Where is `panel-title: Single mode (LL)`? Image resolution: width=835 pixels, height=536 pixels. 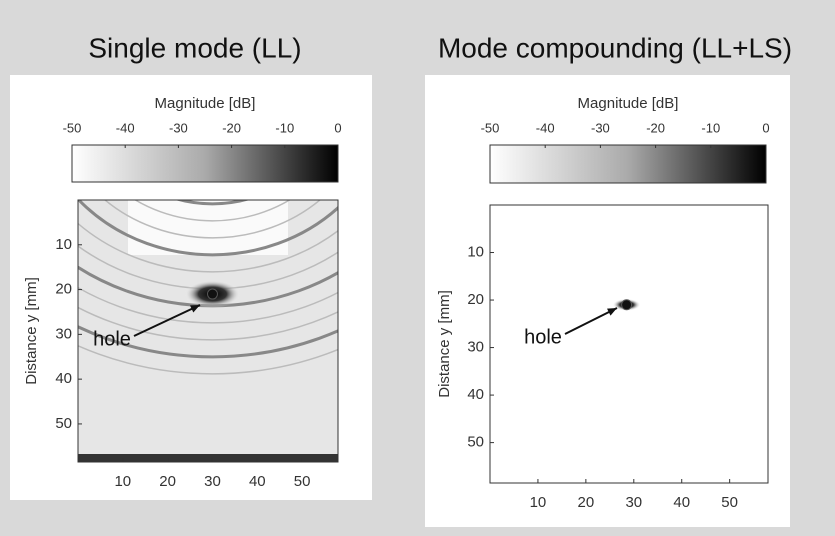
panel-title: Single mode (LL) is located at coordinates (194, 47).